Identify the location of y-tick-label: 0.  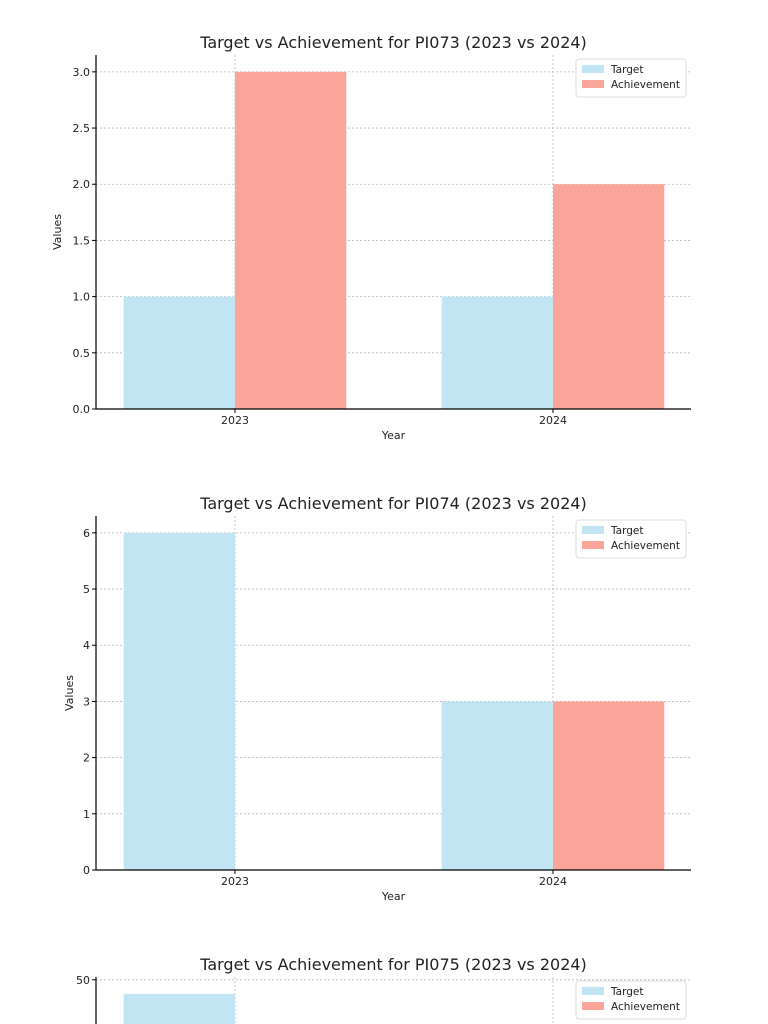
(86, 870).